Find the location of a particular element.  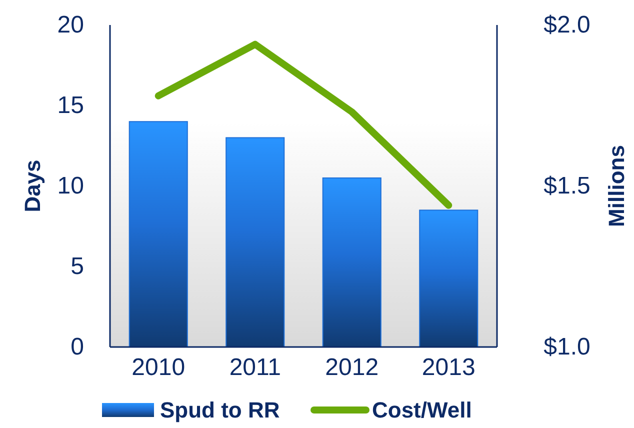

y-tick-label: 0 is located at coordinates (77, 347).